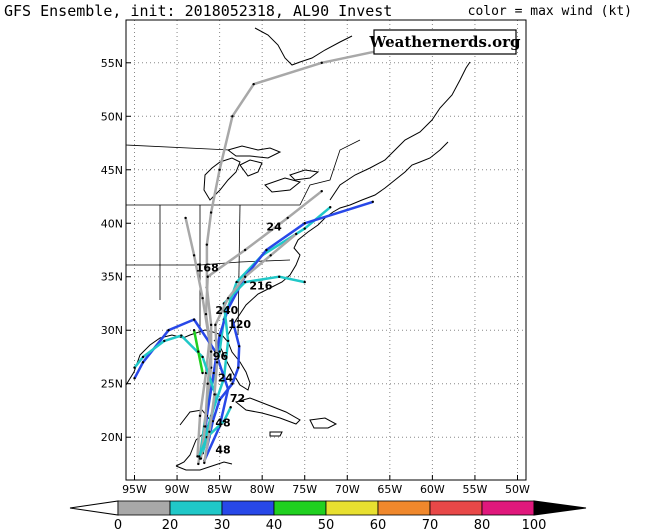  What do you see at coordinates (118, 525) in the screenshot?
I see `colorbar-label: 0` at bounding box center [118, 525].